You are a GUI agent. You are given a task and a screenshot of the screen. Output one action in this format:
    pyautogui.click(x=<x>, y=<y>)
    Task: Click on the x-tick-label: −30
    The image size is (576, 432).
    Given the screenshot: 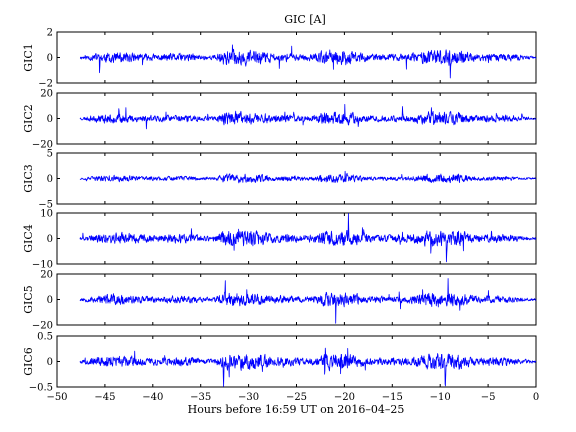 What is the action you would take?
    pyautogui.click(x=248, y=397)
    